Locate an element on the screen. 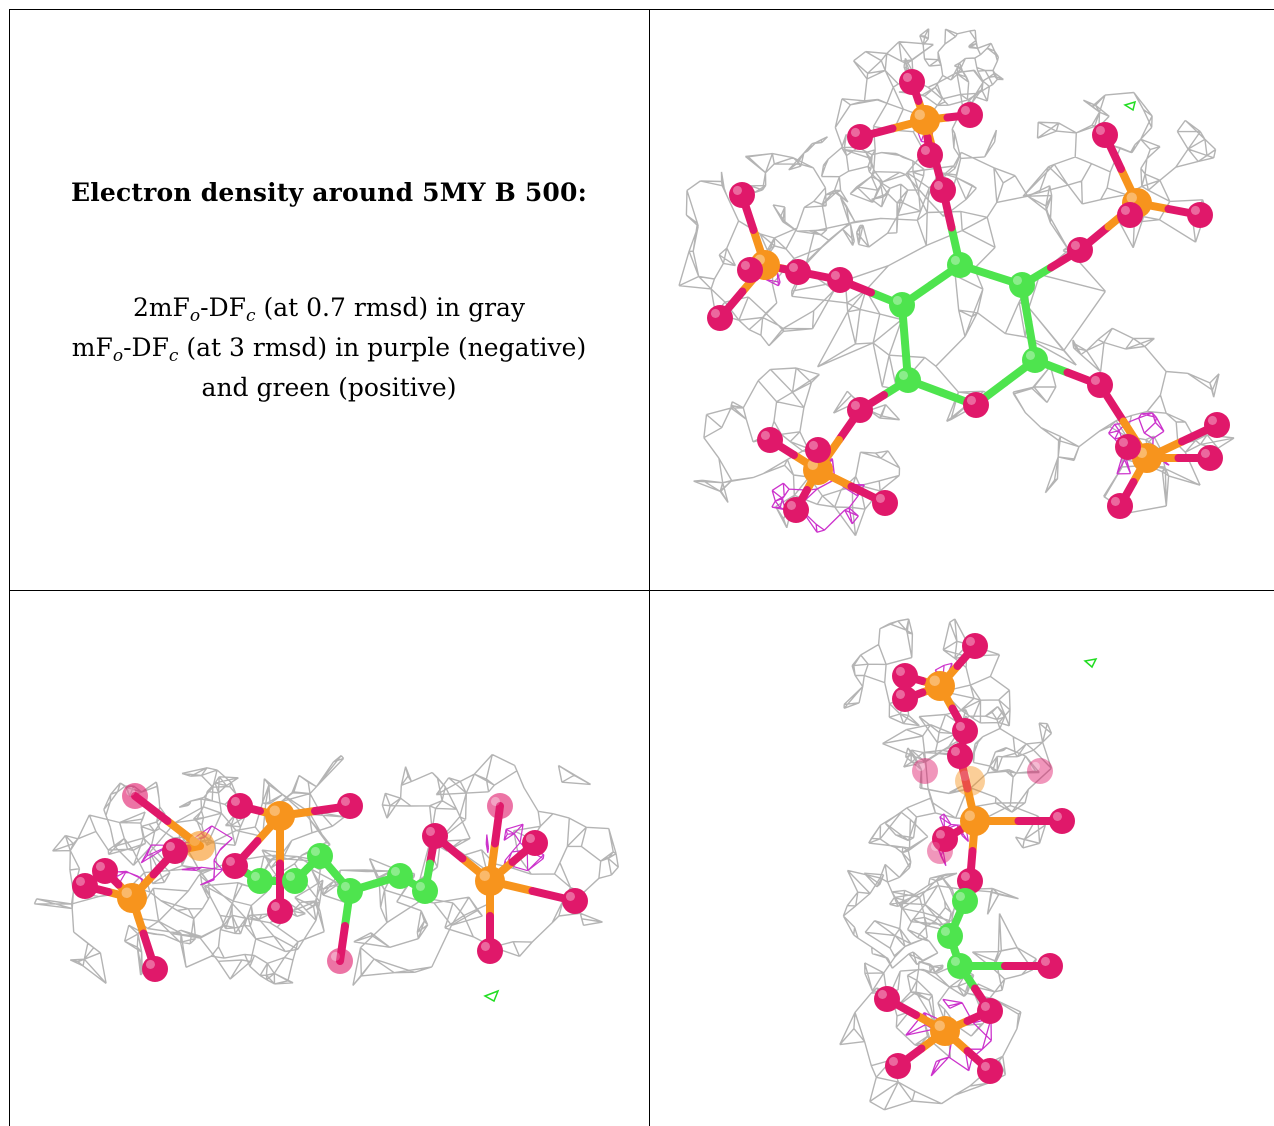 Image resolution: width=1274 pixels, height=1126 pixels. end-view-molecule-image is located at coordinates (968, 864).